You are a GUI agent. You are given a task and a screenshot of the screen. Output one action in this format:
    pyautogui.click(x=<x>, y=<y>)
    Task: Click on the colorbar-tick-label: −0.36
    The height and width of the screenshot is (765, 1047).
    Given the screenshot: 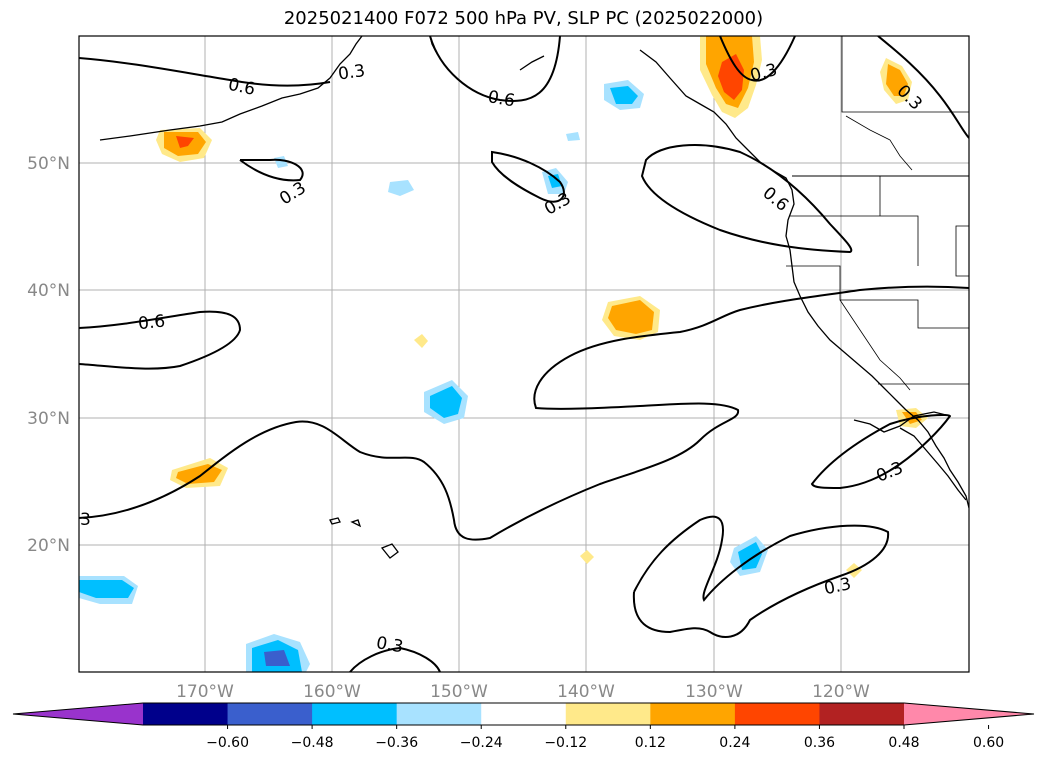 What is the action you would take?
    pyautogui.click(x=396, y=743)
    